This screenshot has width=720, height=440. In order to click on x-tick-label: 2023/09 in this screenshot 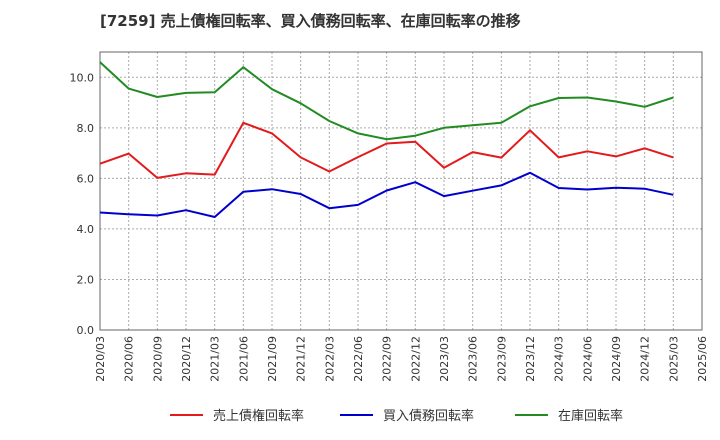, I will do `click(501, 359)`.